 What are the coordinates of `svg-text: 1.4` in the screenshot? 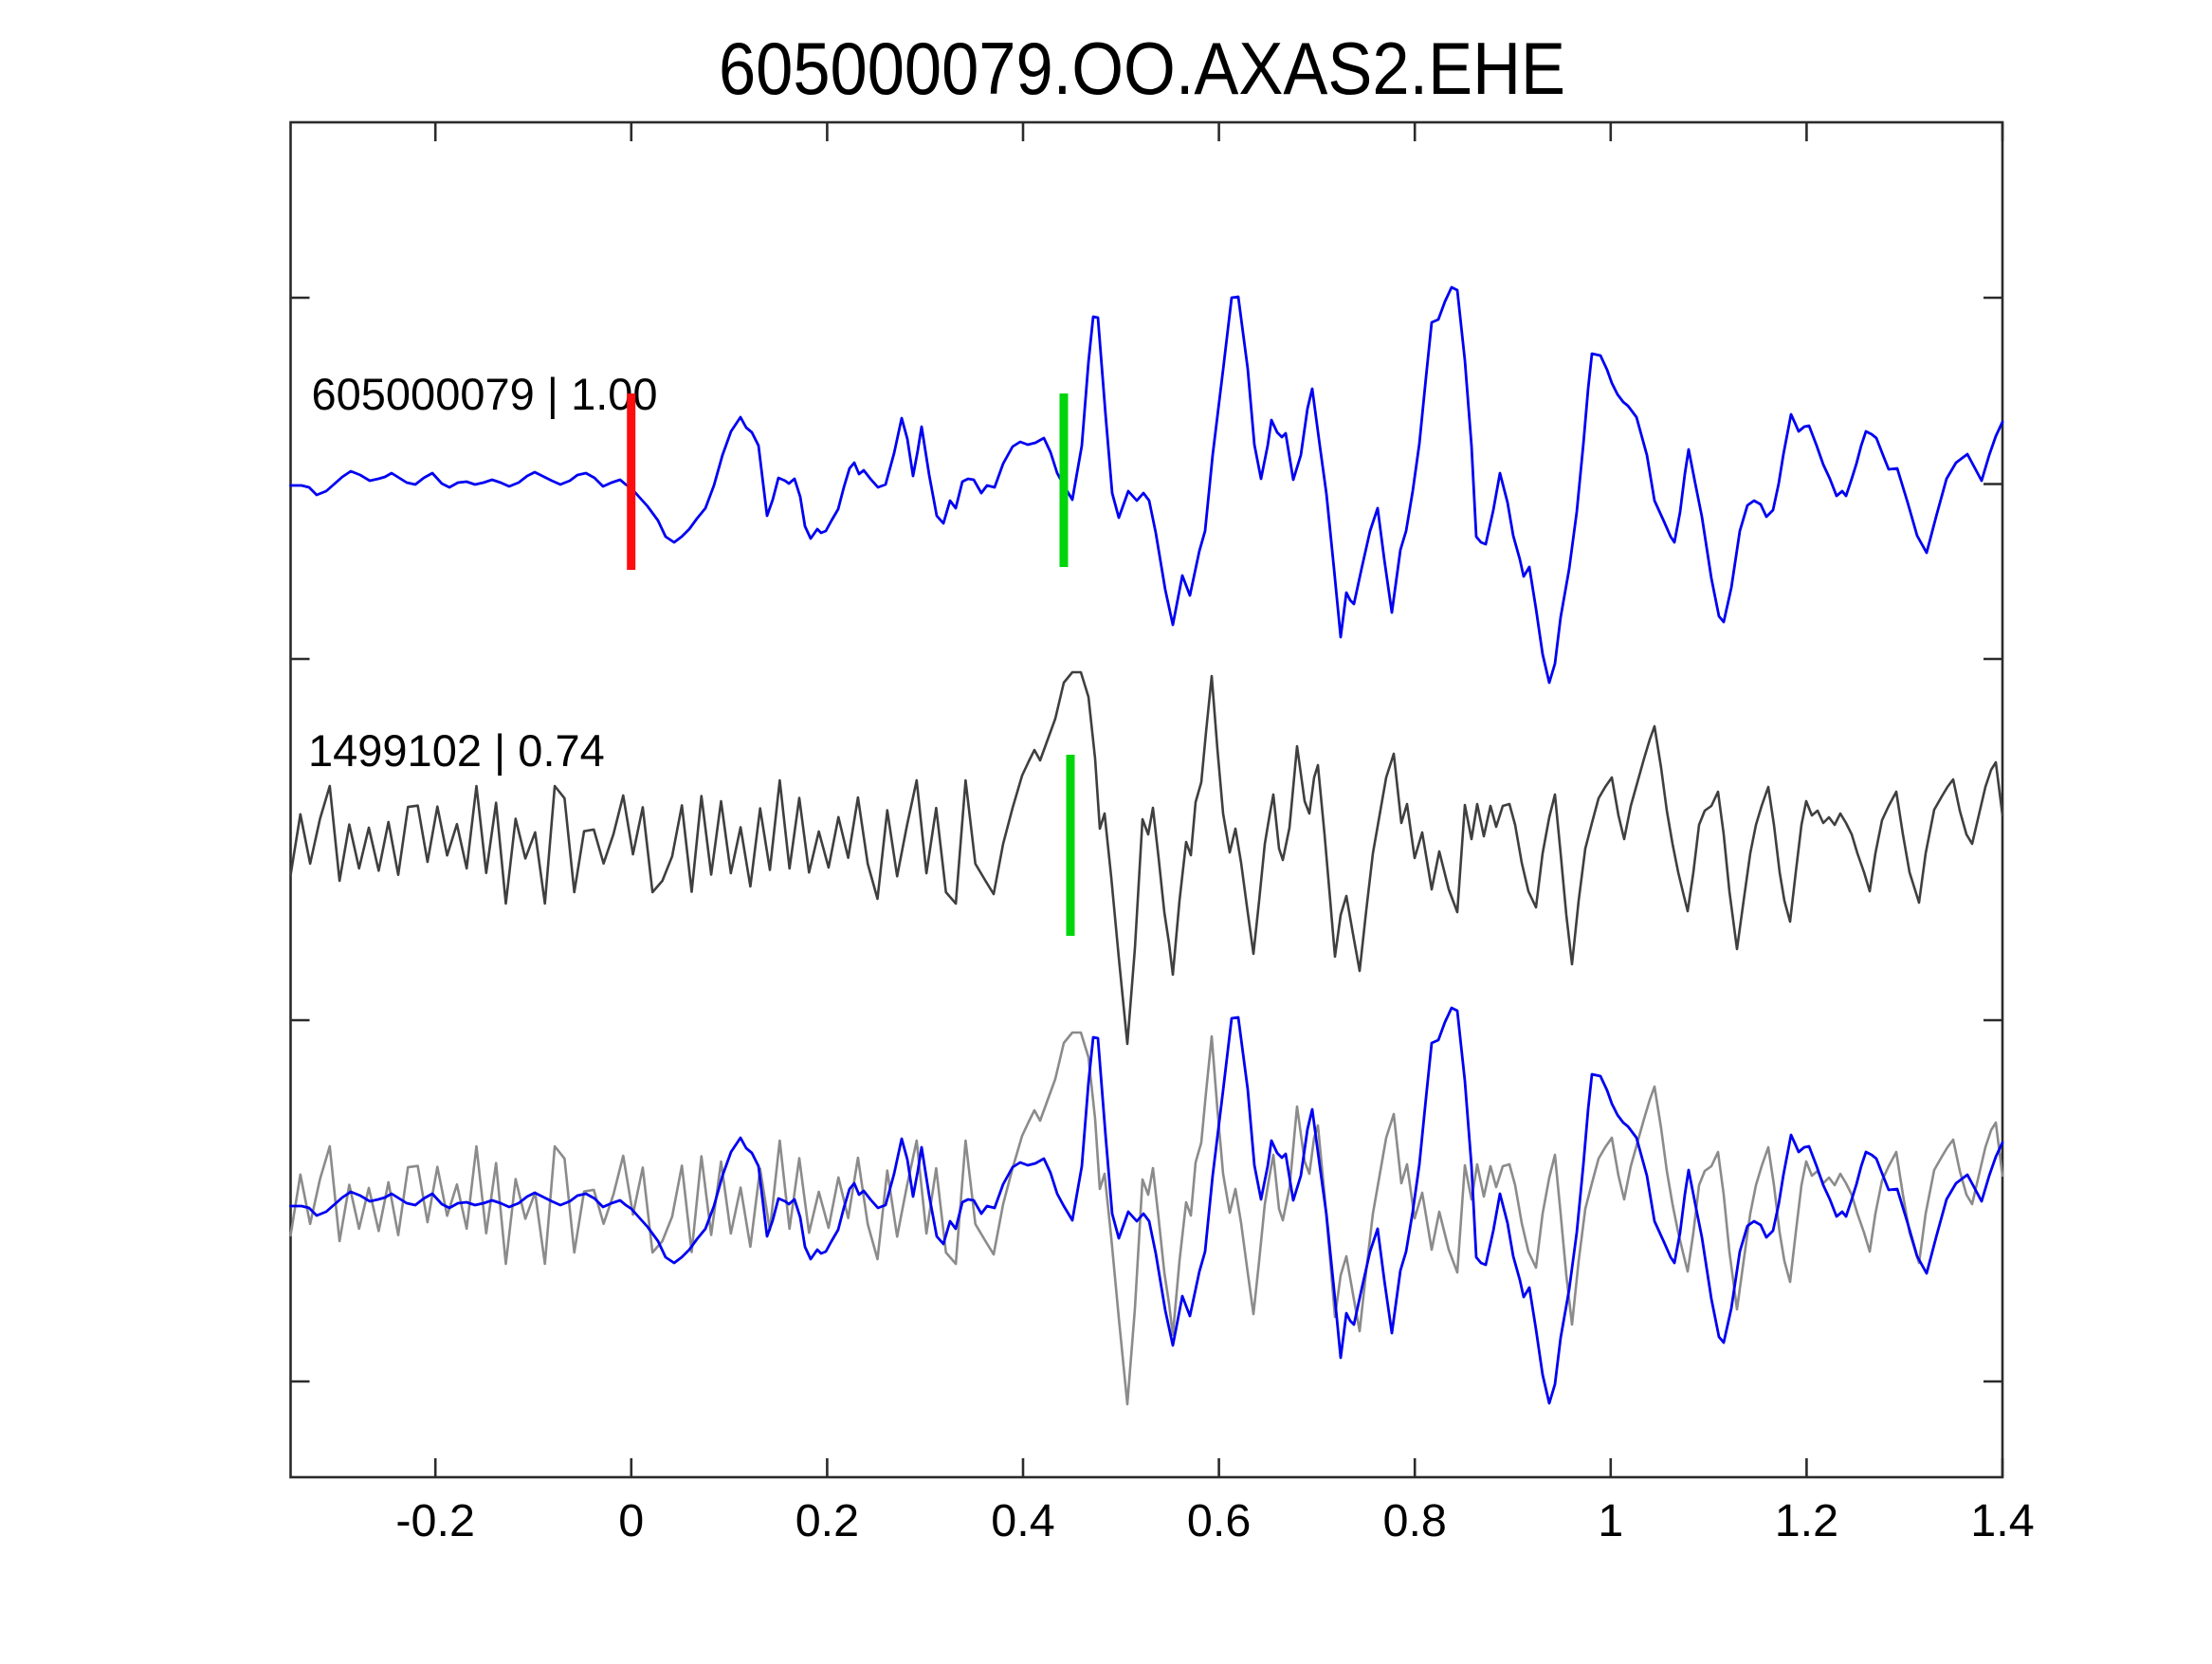 It's located at (2002, 1520).